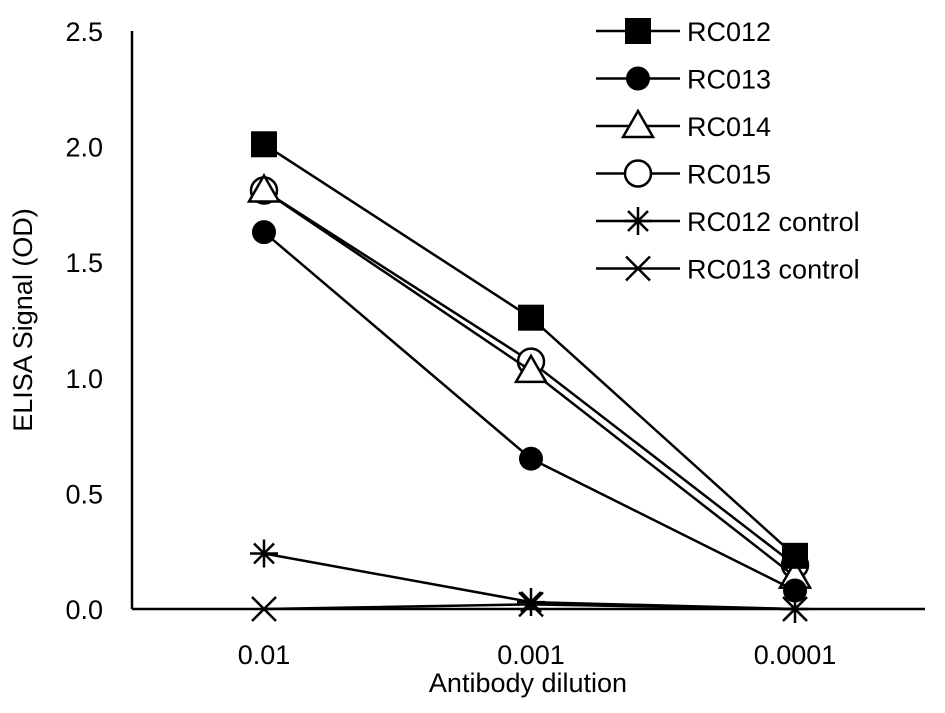 Image resolution: width=945 pixels, height=713 pixels. What do you see at coordinates (531, 655) in the screenshot?
I see `x-tick-label: 0.001` at bounding box center [531, 655].